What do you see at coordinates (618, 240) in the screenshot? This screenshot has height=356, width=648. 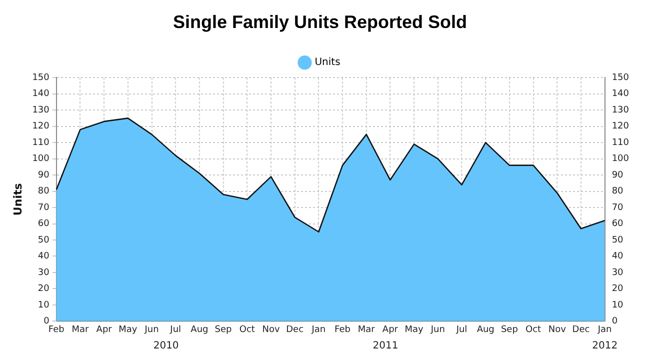 I see `y2-tick-label: 50` at bounding box center [618, 240].